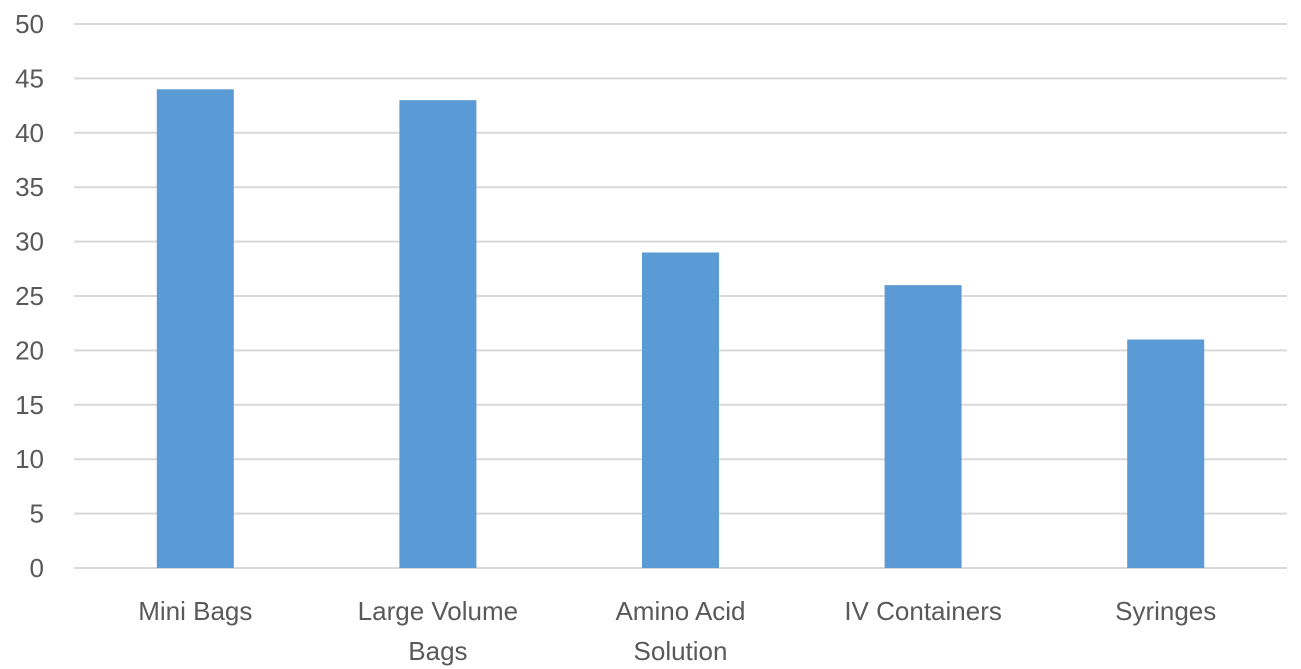  I want to click on y-tick-label-25: 25, so click(29, 296).